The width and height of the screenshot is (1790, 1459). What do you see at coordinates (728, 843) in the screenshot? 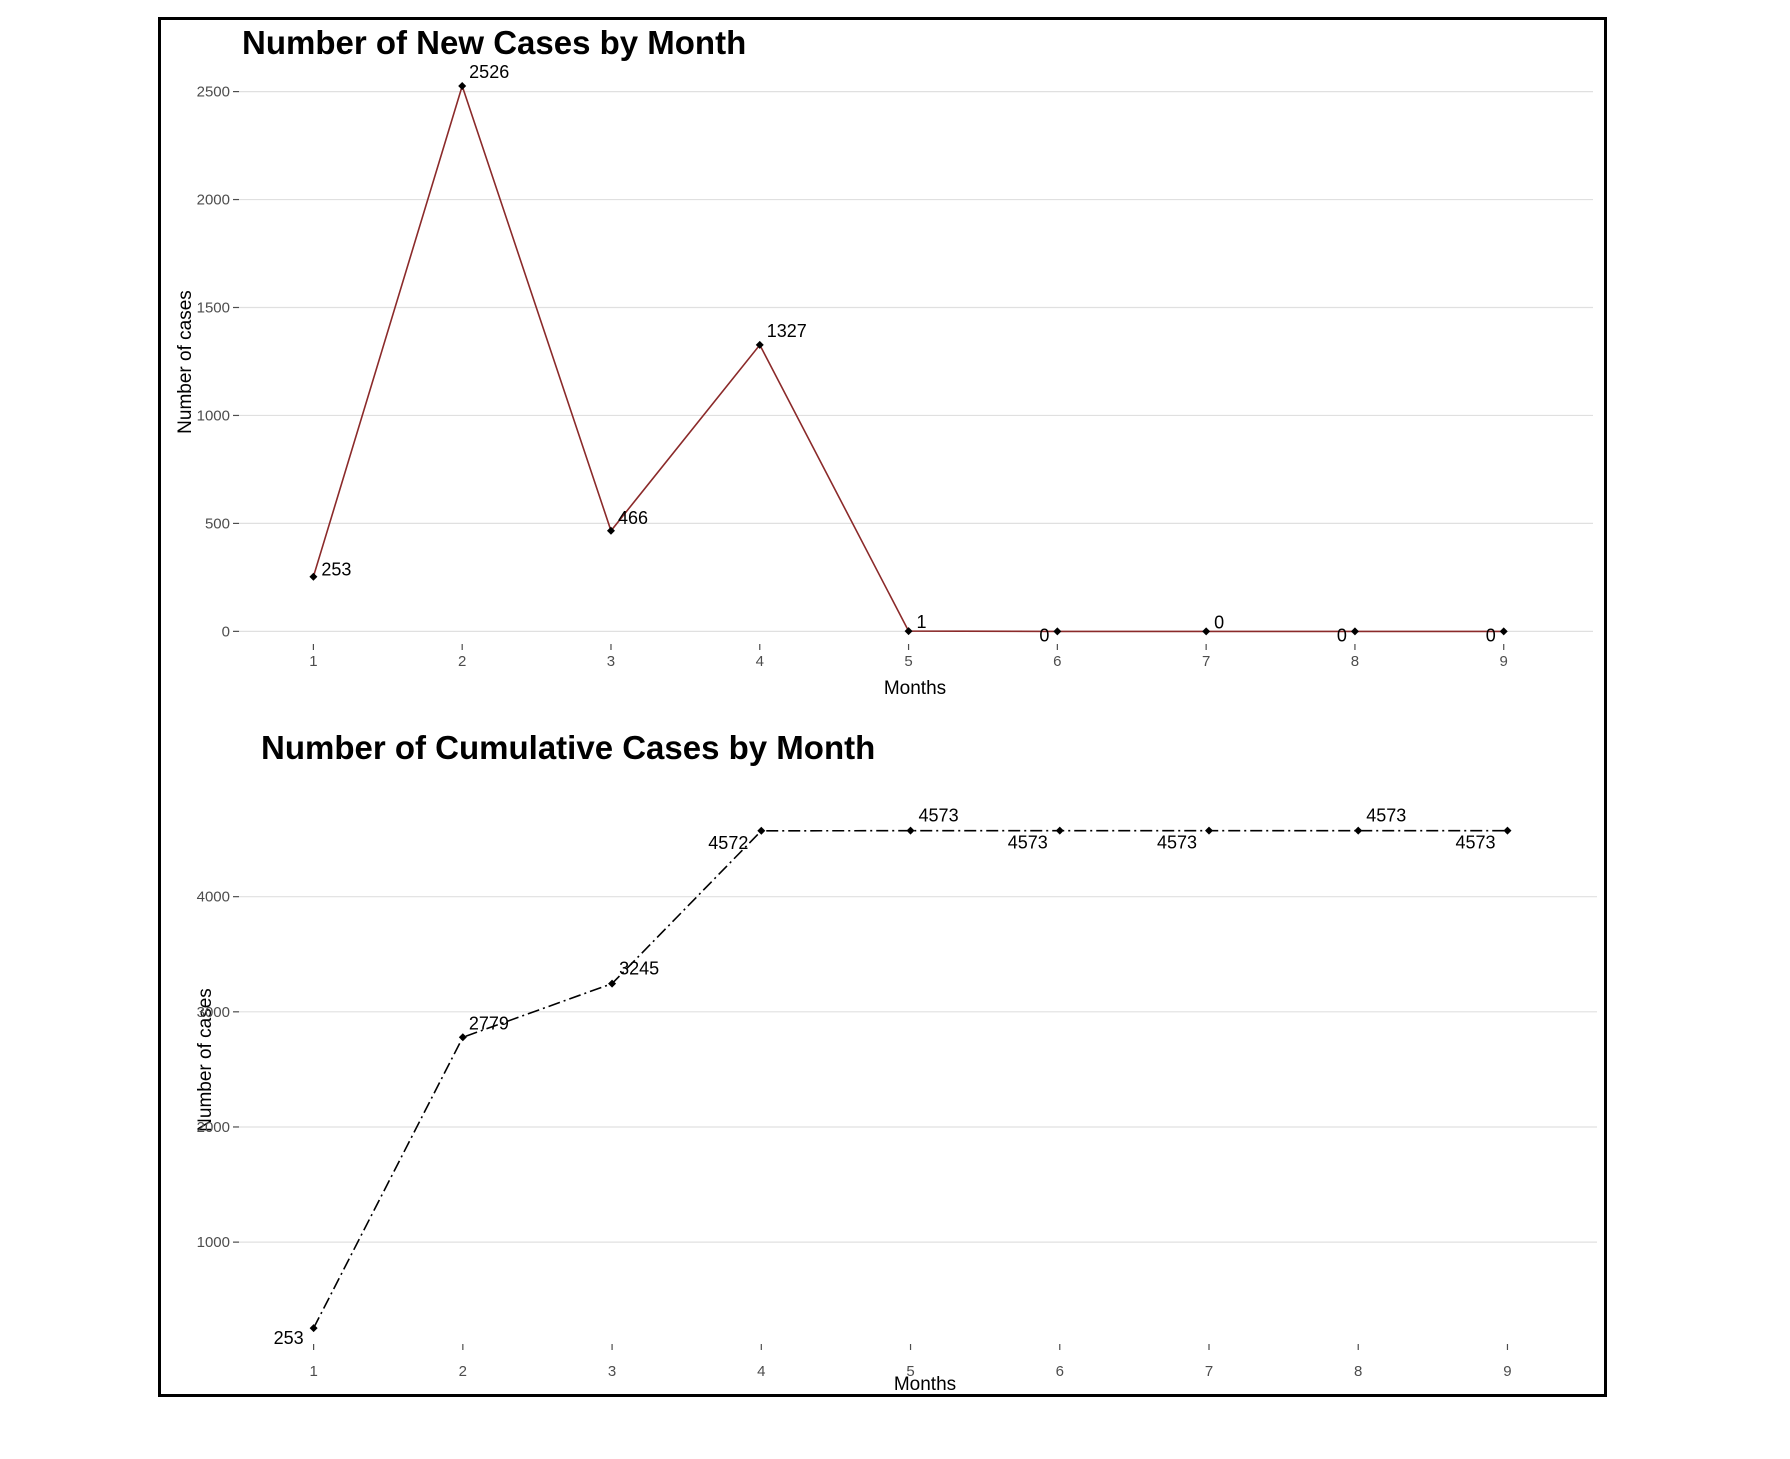
I see `data-label: 4572` at bounding box center [728, 843].